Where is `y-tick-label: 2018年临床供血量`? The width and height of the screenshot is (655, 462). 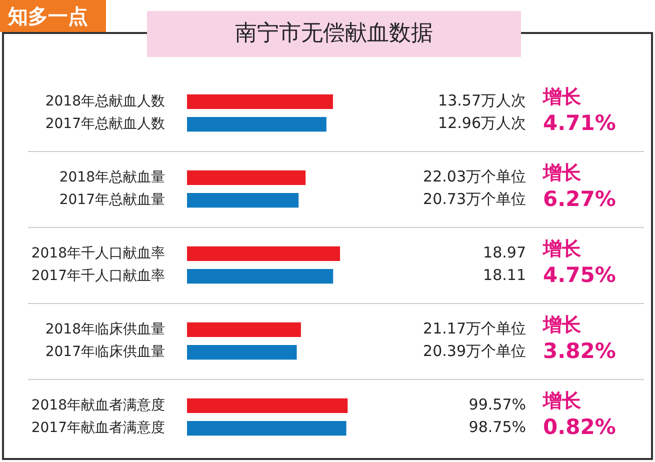
y-tick-label: 2018年临床供血量 is located at coordinates (105, 329).